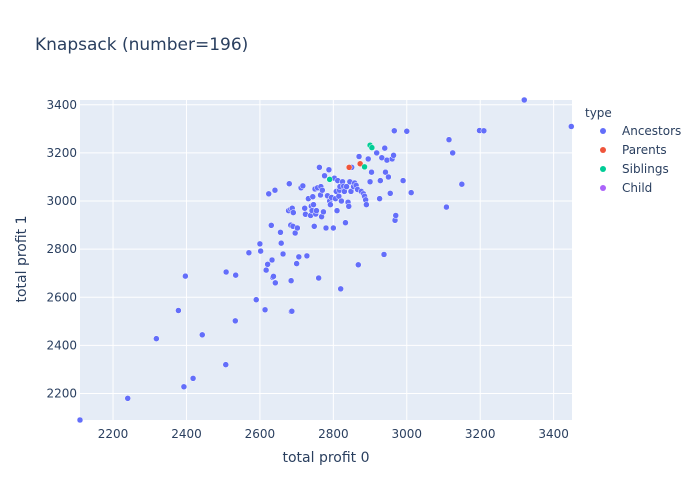 This screenshot has width=700, height=500. I want to click on legend: type Ancestors Parents Siblings Child, so click(633, 150).